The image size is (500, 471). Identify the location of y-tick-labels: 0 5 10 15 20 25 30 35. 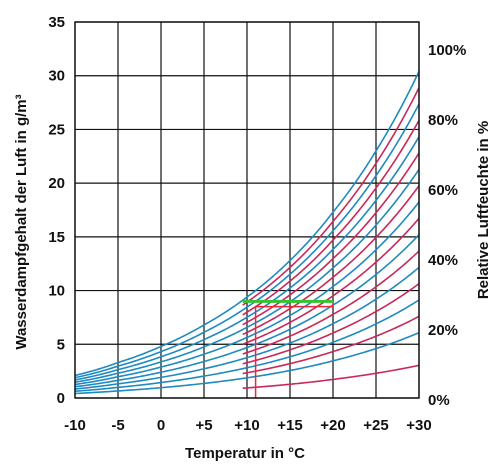
(56, 210).